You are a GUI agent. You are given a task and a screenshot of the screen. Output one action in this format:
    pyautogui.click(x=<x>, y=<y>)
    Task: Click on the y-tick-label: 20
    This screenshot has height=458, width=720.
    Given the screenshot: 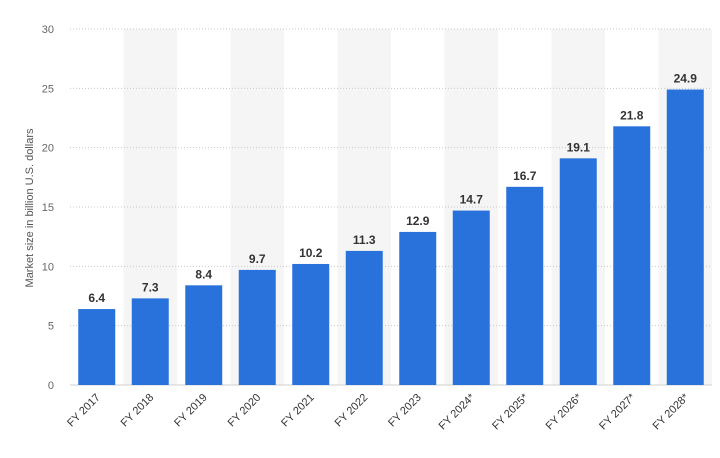 What is the action you would take?
    pyautogui.click(x=48, y=149)
    